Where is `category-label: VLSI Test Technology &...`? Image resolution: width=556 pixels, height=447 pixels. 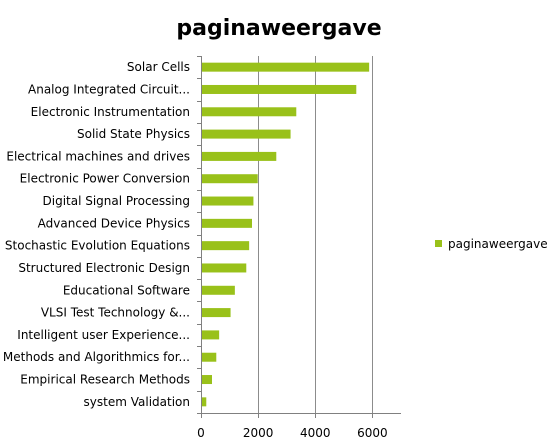 category-label: VLSI Test Technology &... is located at coordinates (115, 313).